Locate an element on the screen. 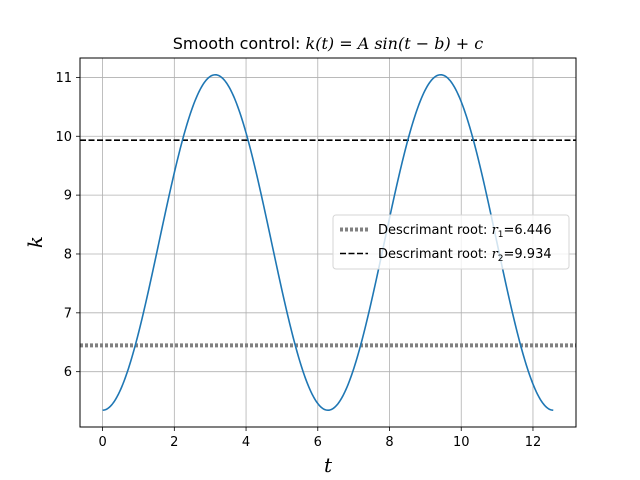  x-tick-label: 2 is located at coordinates (174, 442).